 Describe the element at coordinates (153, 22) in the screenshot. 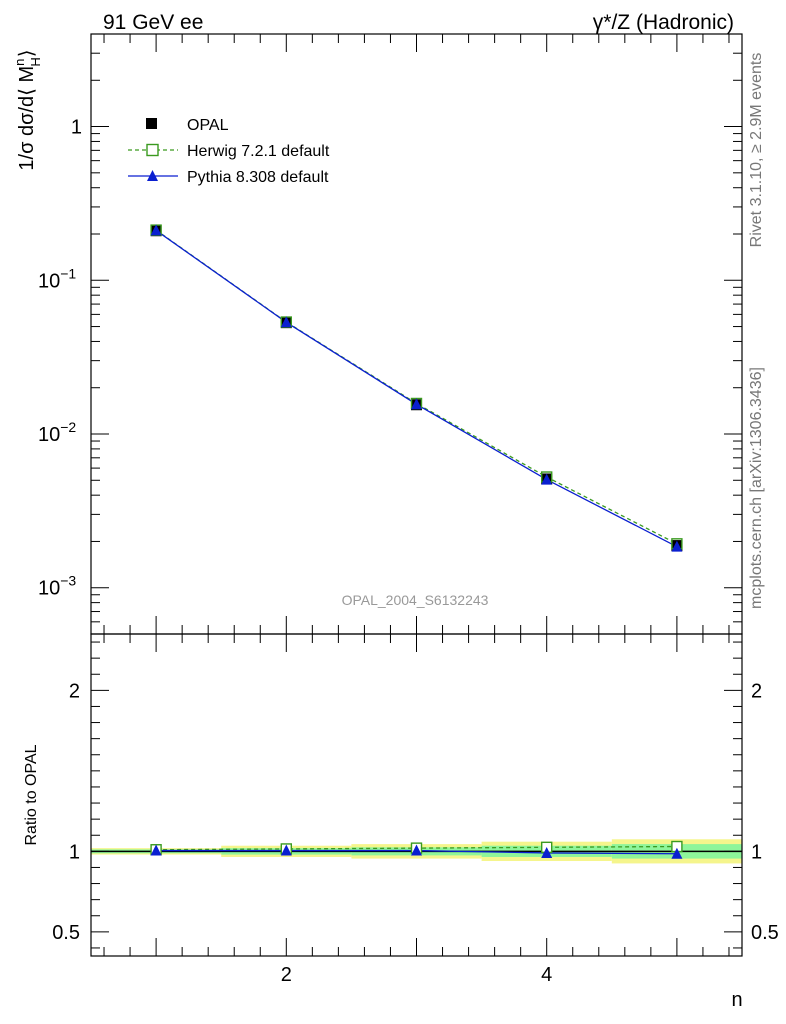

I see `energy-label: 91 GeV ee` at that location.